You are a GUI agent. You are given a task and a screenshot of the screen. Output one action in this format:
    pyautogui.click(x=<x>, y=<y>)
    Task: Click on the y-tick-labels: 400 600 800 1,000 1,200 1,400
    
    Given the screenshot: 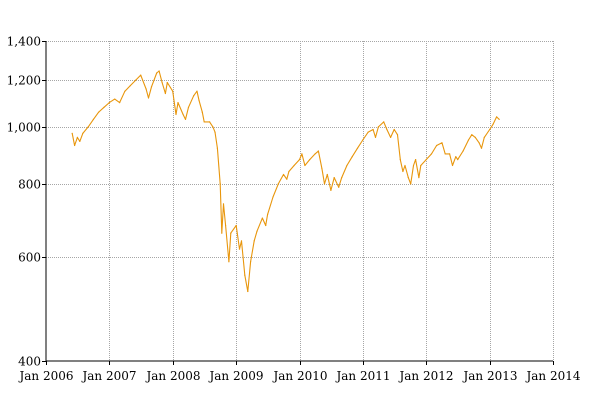 What is the action you would take?
    pyautogui.click(x=24, y=202)
    